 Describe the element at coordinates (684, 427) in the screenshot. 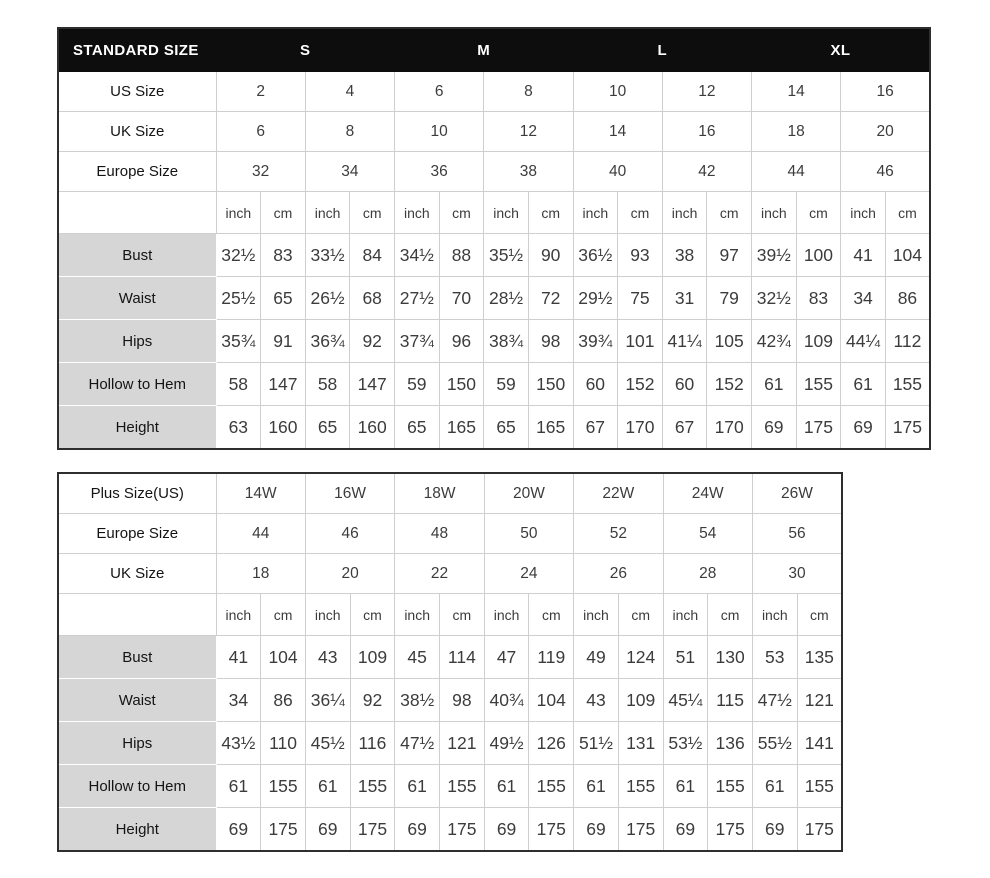

I see `measurement-value-cell: 67` at that location.